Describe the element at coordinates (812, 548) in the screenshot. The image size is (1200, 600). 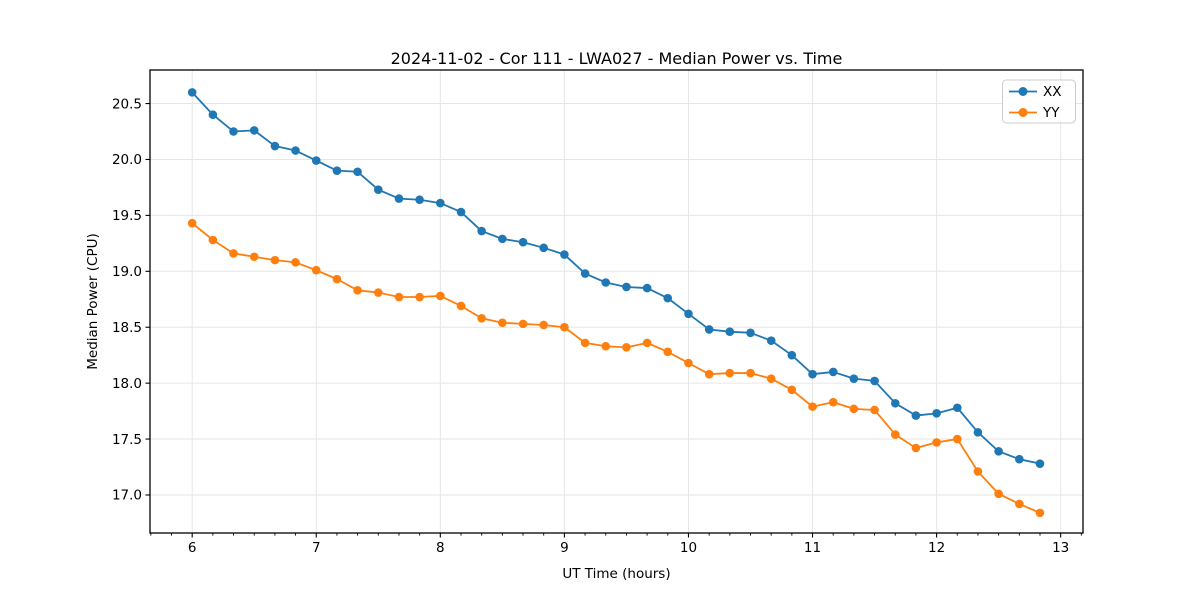
I see `x-tick-label: 11` at that location.